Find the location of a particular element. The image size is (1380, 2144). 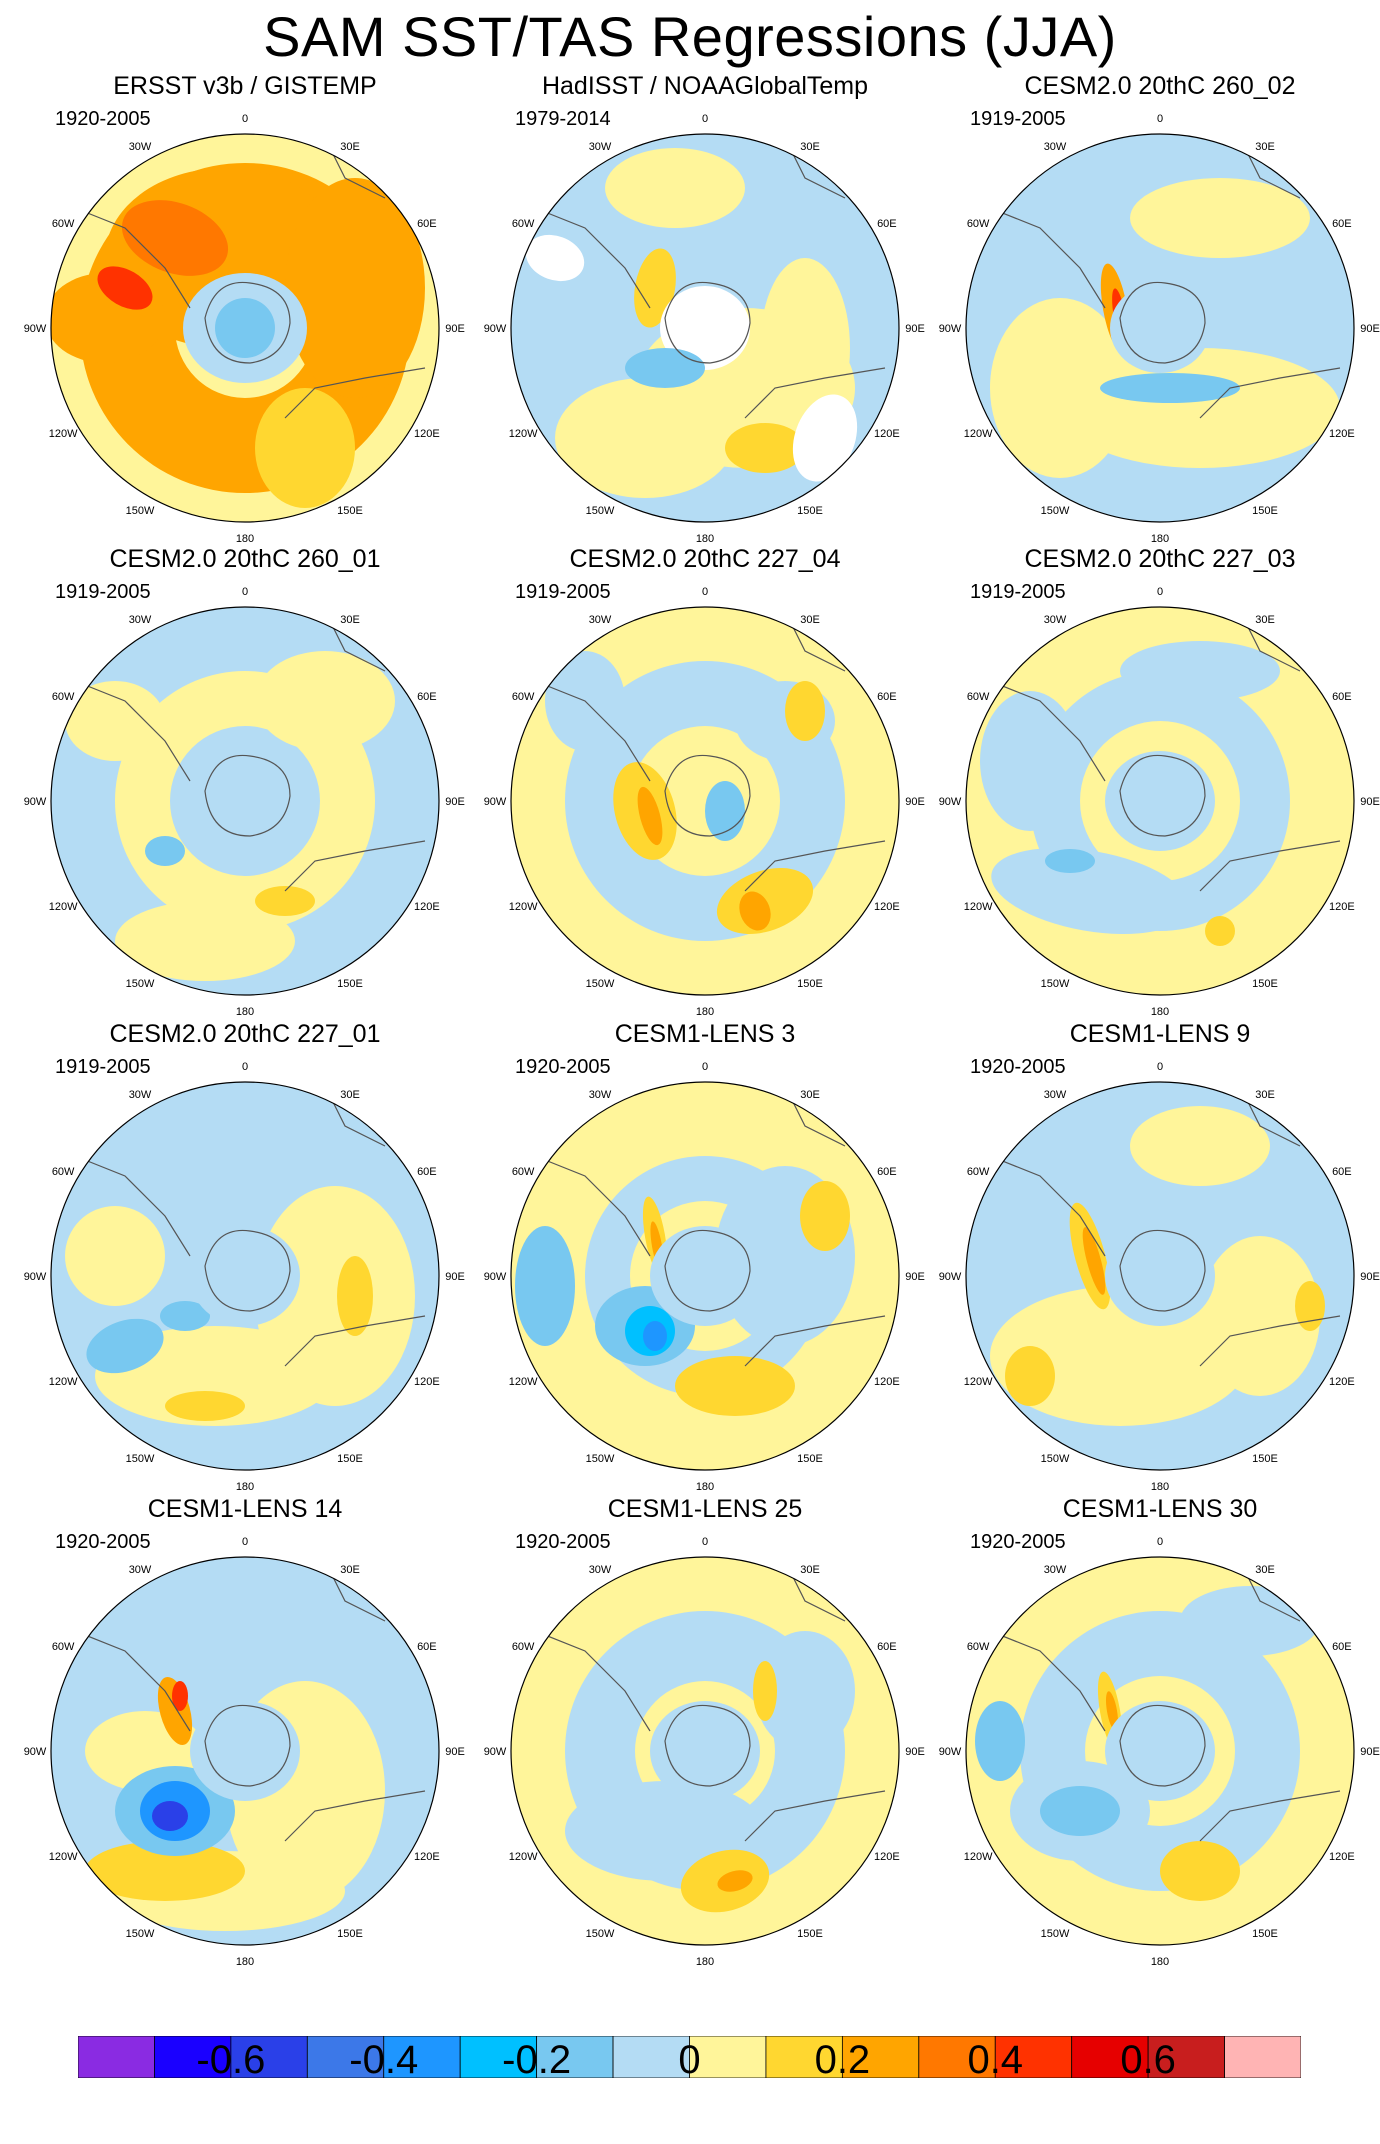

panel-title: CESM2.0 20thC 227_04 is located at coordinates (705, 559).